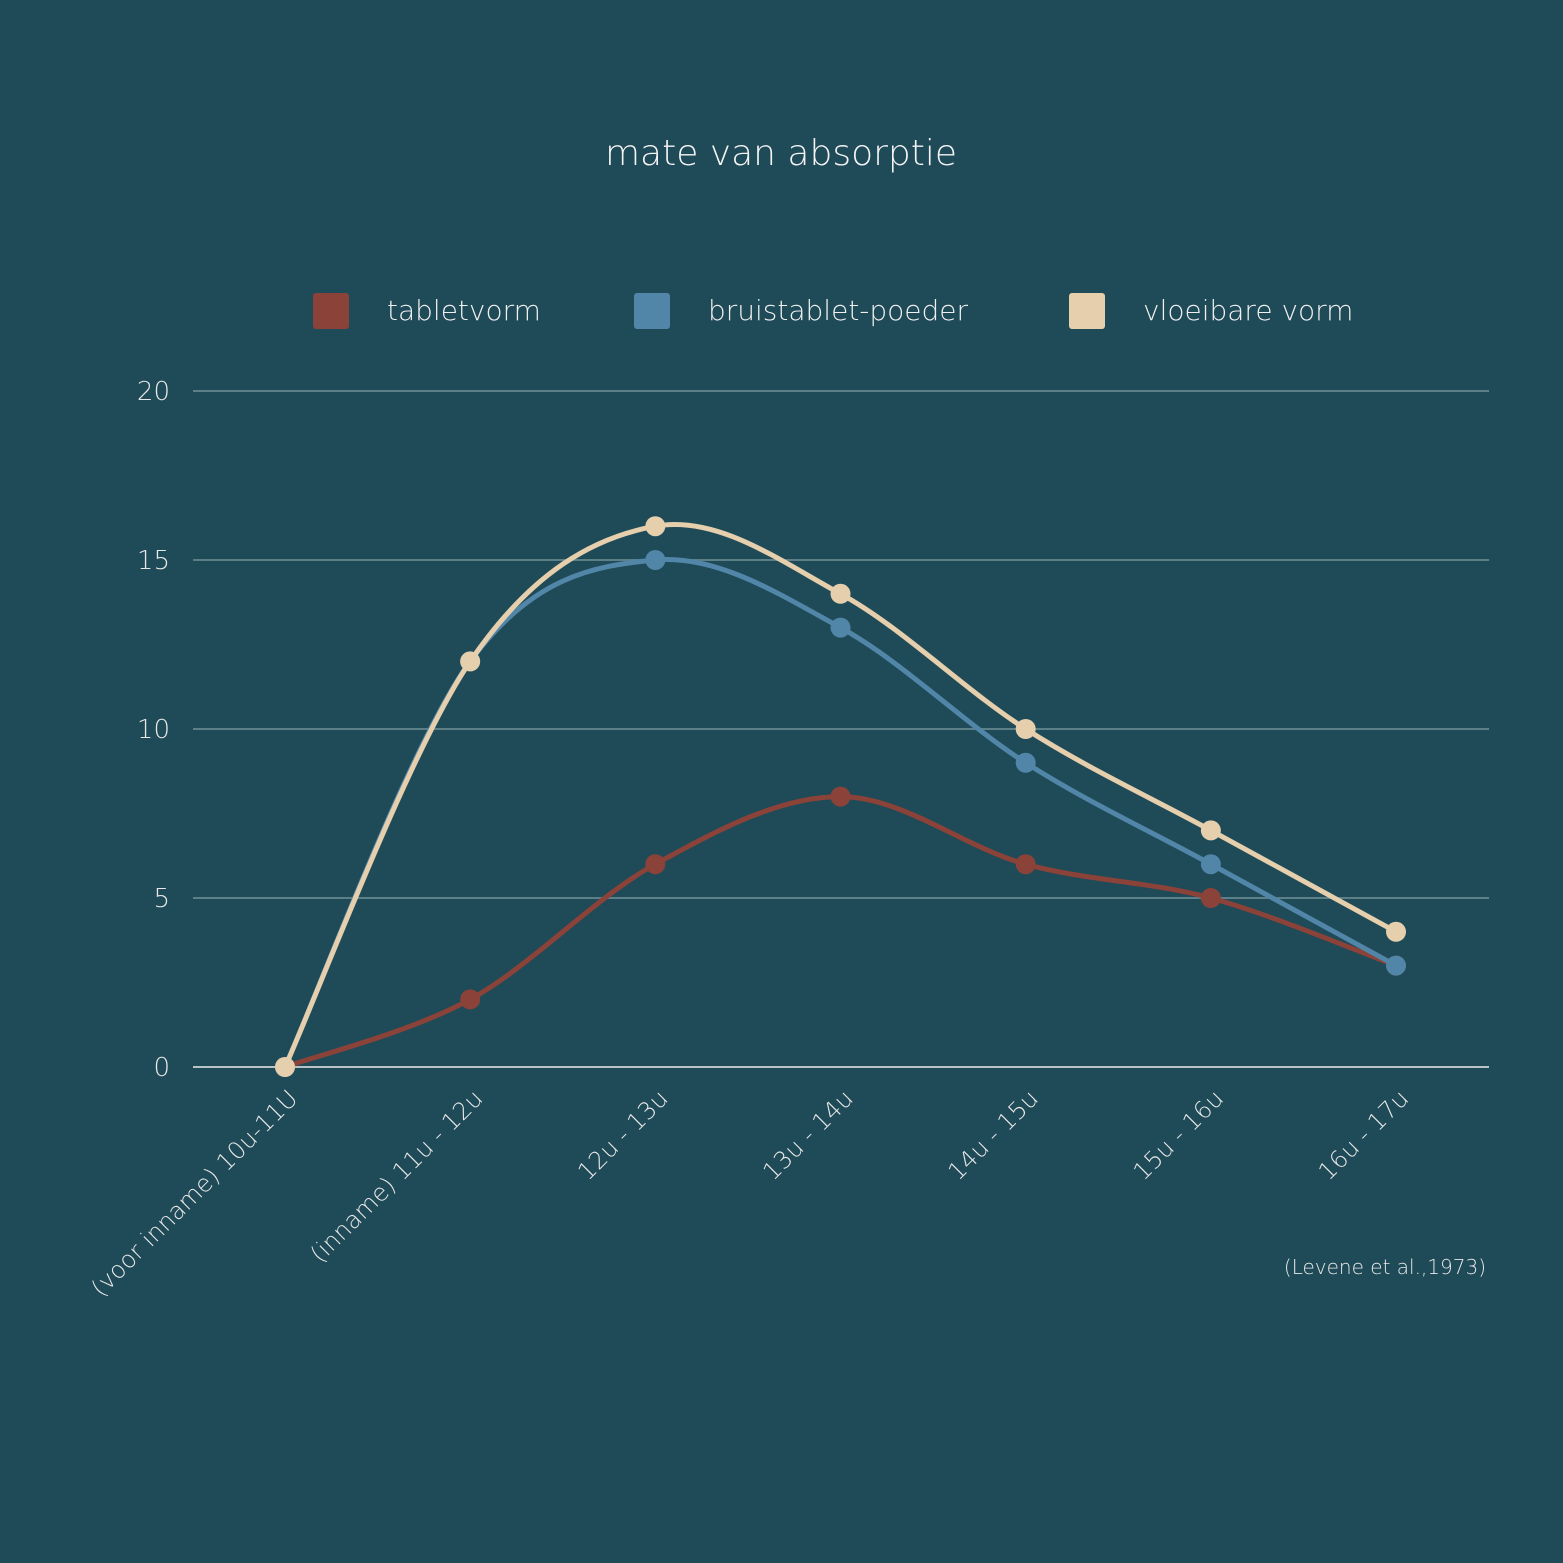 Image resolution: width=1563 pixels, height=1563 pixels. Describe the element at coordinates (153, 561) in the screenshot. I see `y-tick-label: 15` at that location.